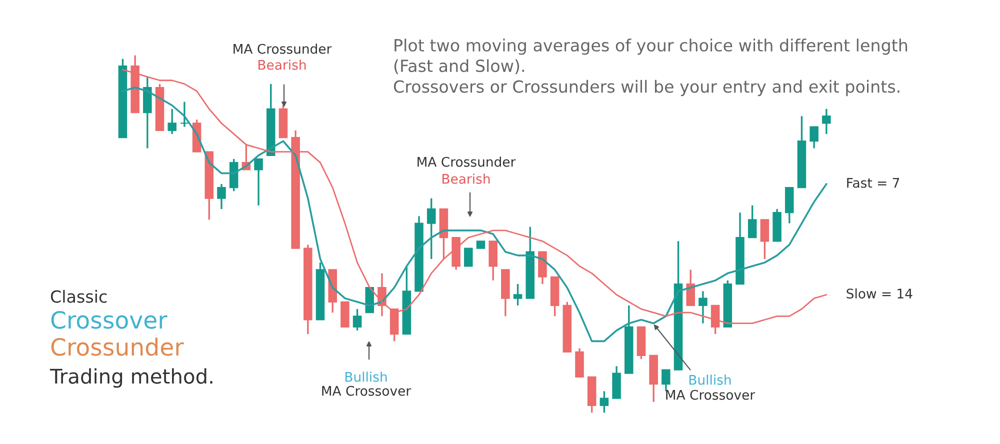 The width and height of the screenshot is (1000, 444). What do you see at coordinates (109, 319) in the screenshot?
I see `annotation: Crossover` at bounding box center [109, 319].